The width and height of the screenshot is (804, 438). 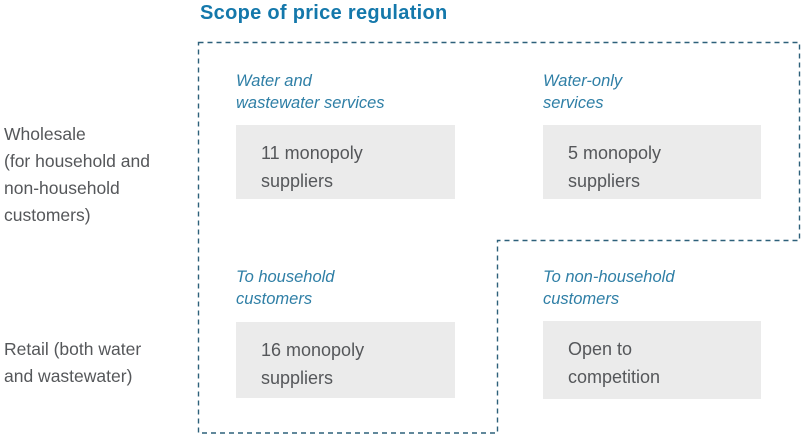 I want to click on heading-to-non-household-customers: To non-household customers, so click(x=609, y=288).